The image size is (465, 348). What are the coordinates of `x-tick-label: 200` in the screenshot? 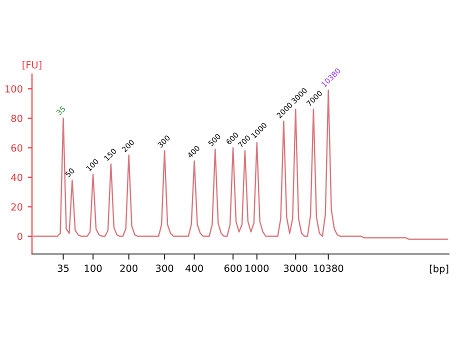 It's located at (129, 268).